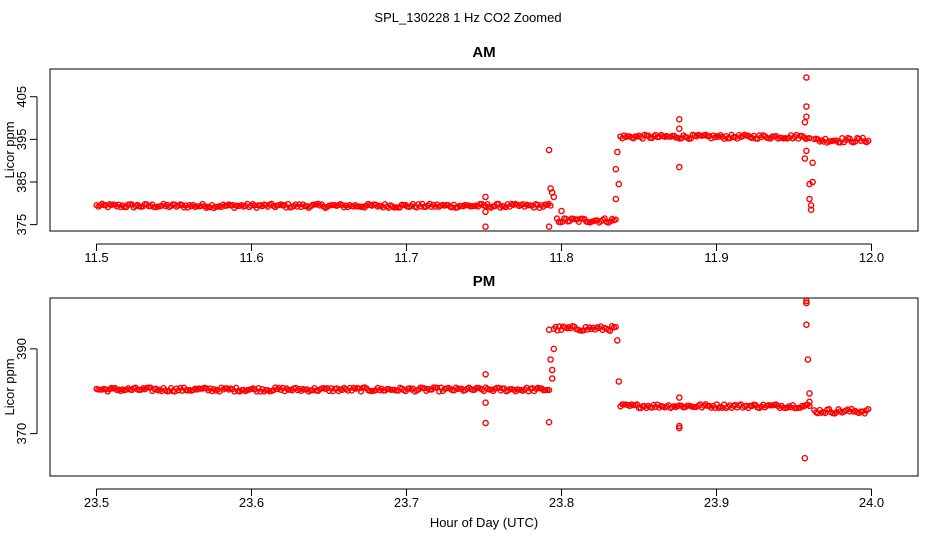  I want to click on pm-y-tick-label: 370, so click(21, 434).